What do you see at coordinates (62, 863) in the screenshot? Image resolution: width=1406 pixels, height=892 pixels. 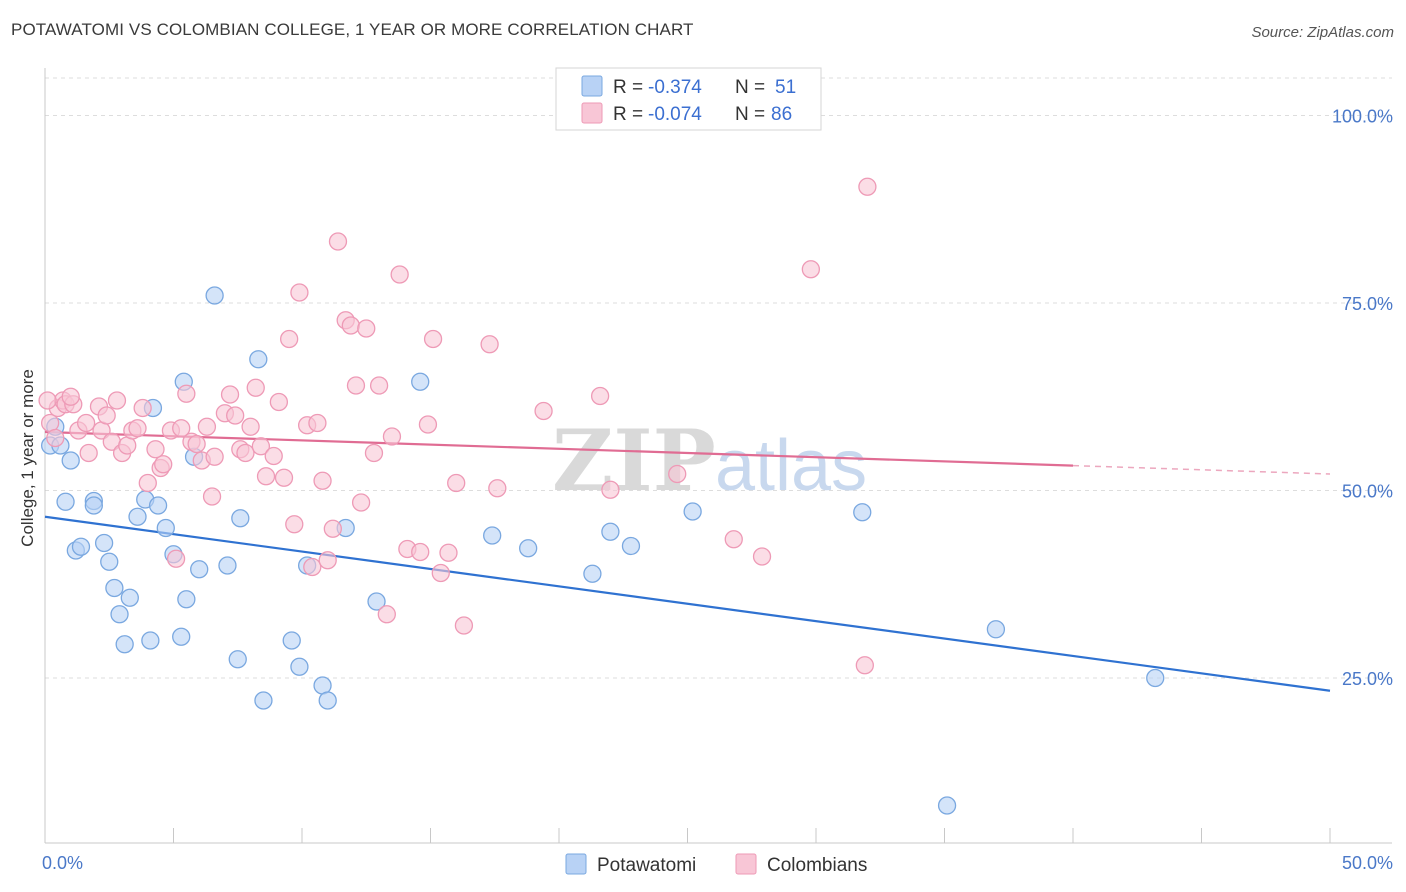 I see `x-tick-label-min: 0.0%` at bounding box center [62, 863].